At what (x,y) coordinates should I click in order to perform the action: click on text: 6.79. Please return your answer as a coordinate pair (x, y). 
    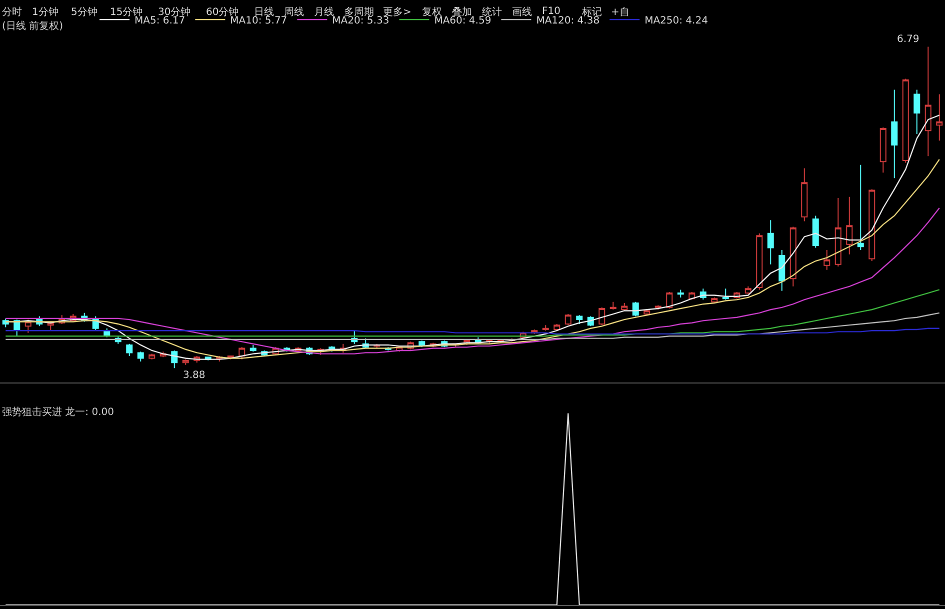
    Looking at the image, I should click on (908, 39).